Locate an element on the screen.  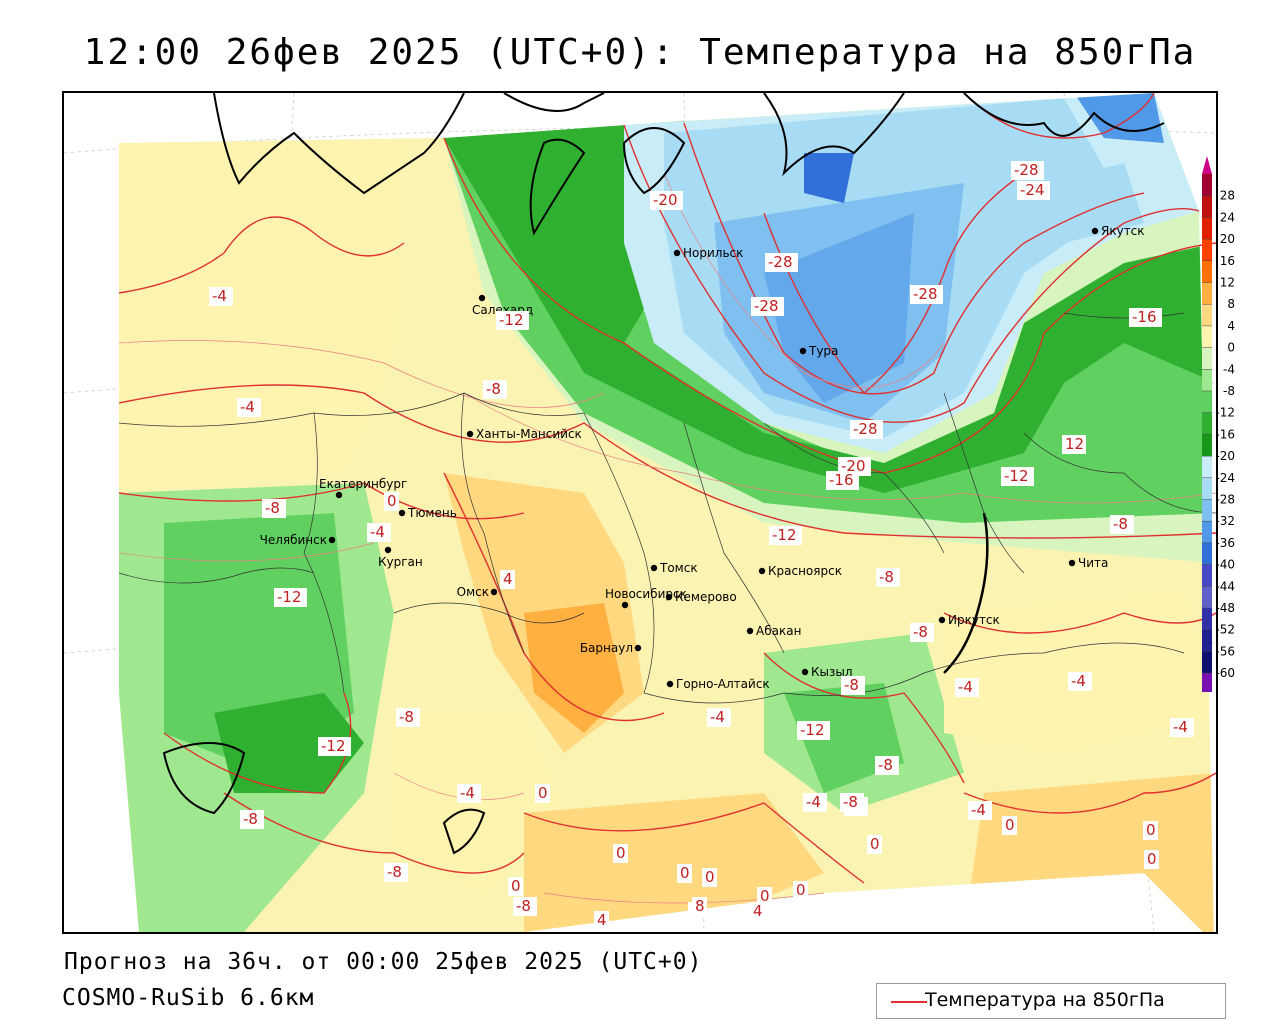
colorbar-tick-label--56: -56 is located at coordinates (1225, 651).